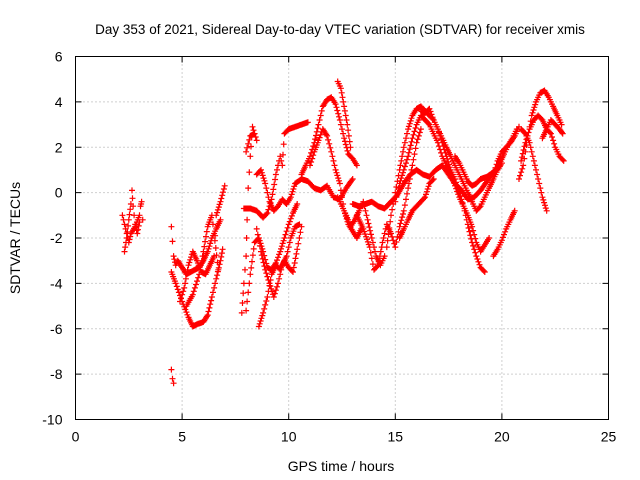 The width and height of the screenshot is (640, 480). What do you see at coordinates (56, 283) in the screenshot?
I see `y-tick-label: -4` at bounding box center [56, 283].